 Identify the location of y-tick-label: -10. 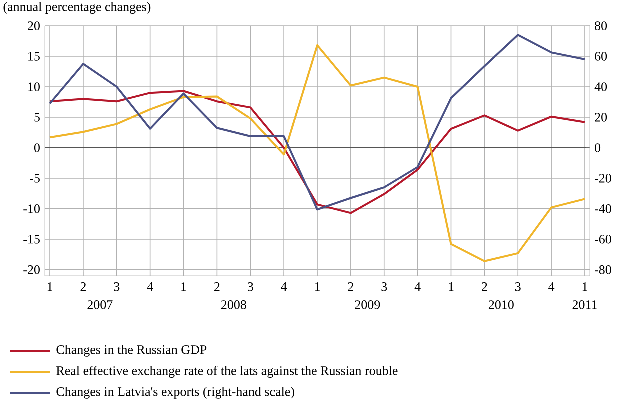
(32, 209).